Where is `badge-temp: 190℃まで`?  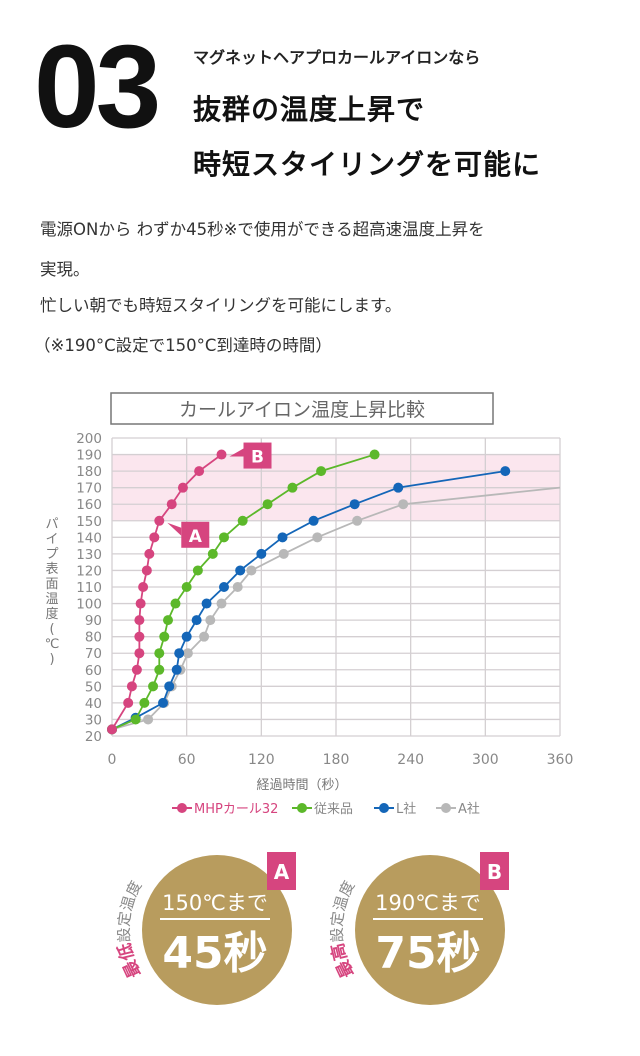 badge-temp: 190℃まで is located at coordinates (428, 903).